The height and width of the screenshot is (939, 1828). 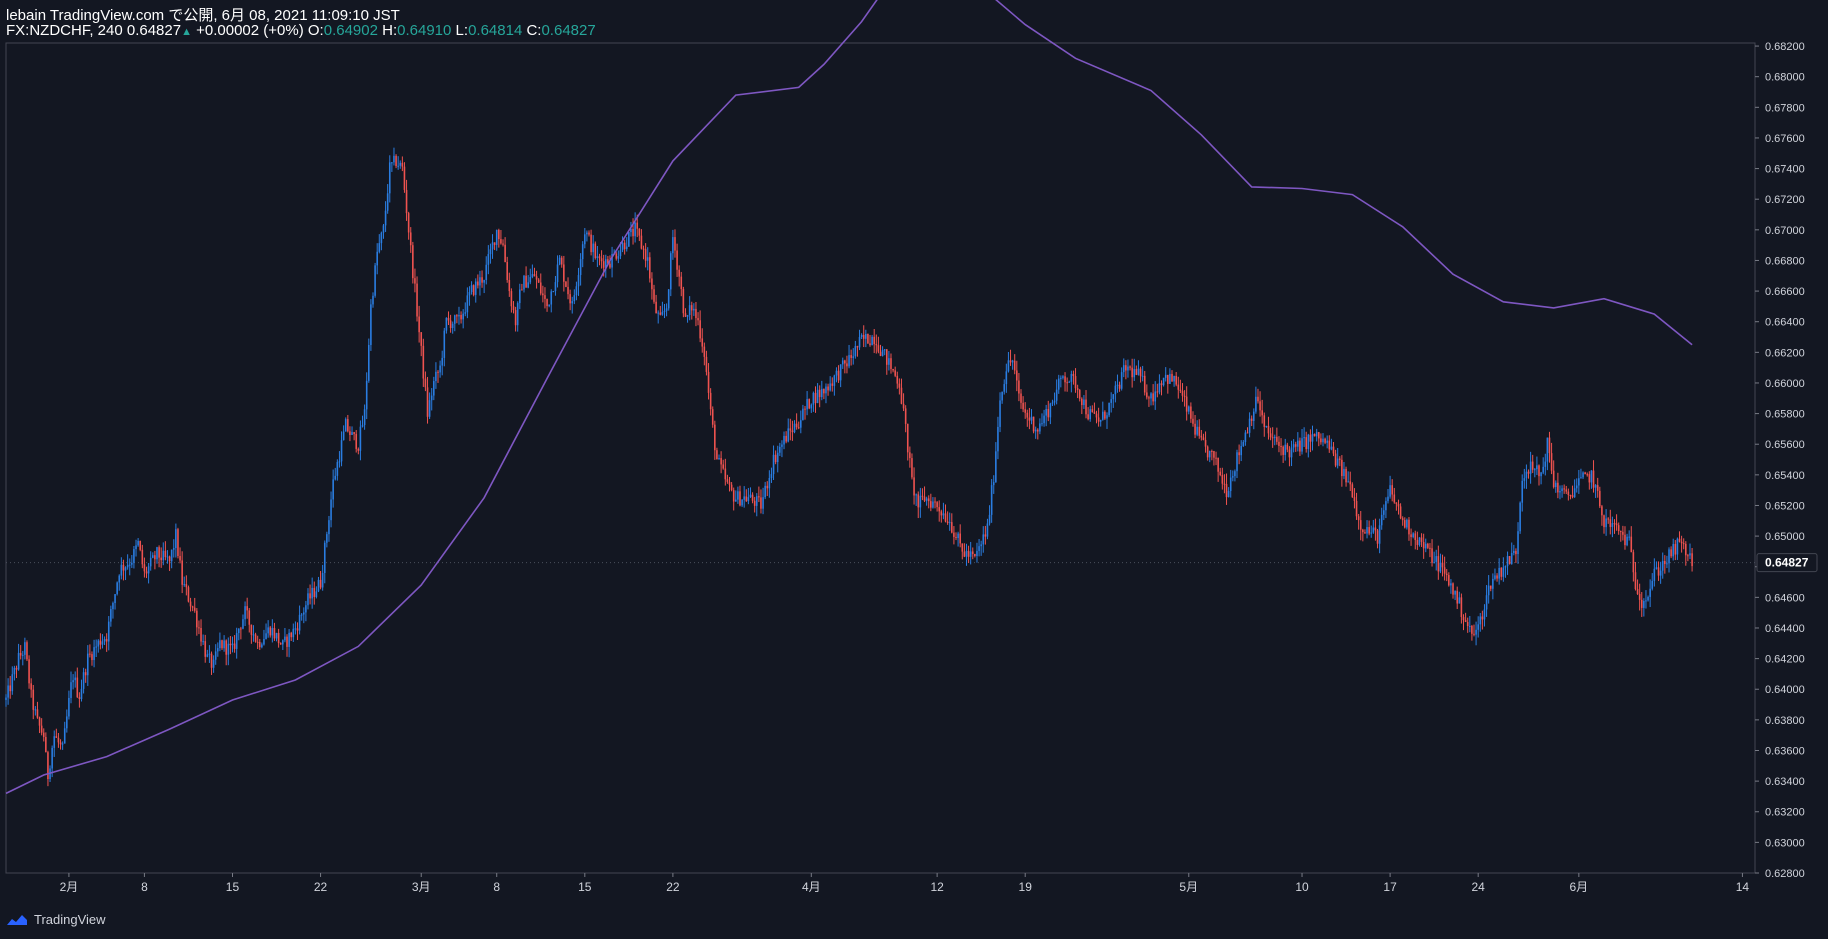 I want to click on close-label: C:, so click(x=534, y=30).